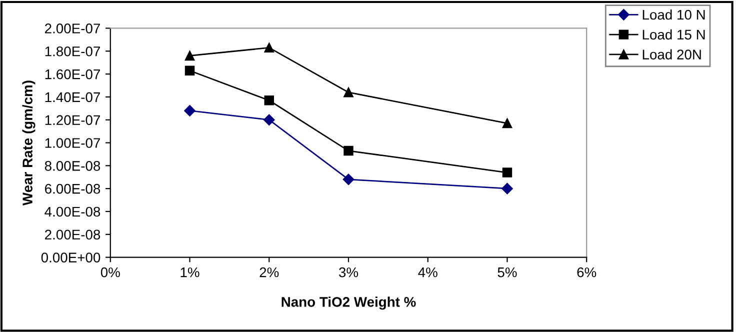 Image resolution: width=736 pixels, height=332 pixels. Describe the element at coordinates (70, 257) in the screenshot. I see `y-tick-label: 0.00E+00` at that location.